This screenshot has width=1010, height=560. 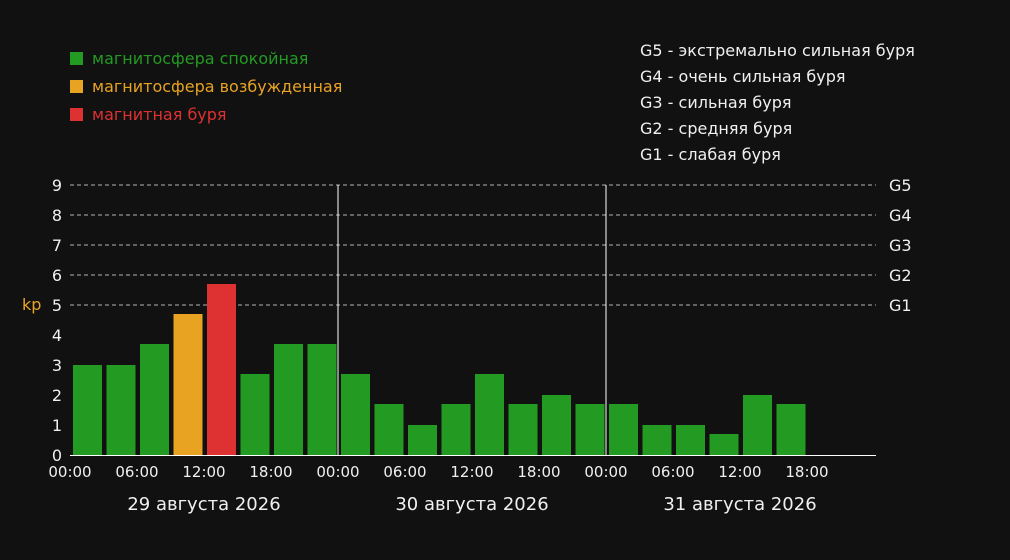 I want to click on legend-label-storm: магнитная буря, so click(x=159, y=114).